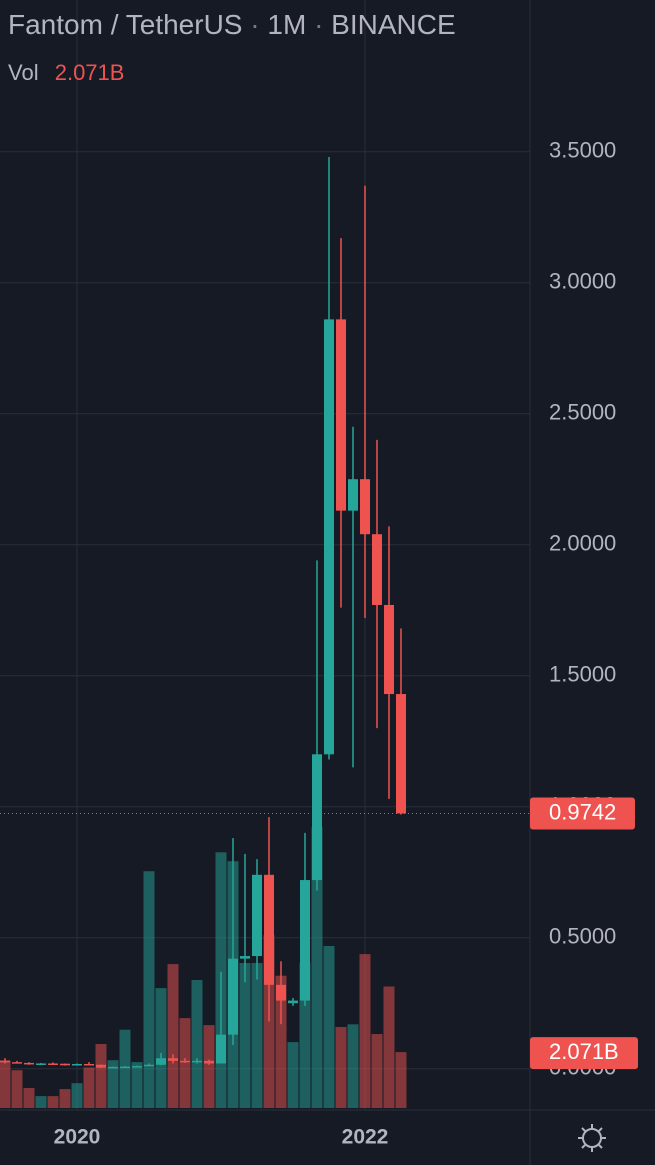 The width and height of the screenshot is (655, 1165). What do you see at coordinates (582, 150) in the screenshot?
I see `y-tick-label: 3.5000` at bounding box center [582, 150].